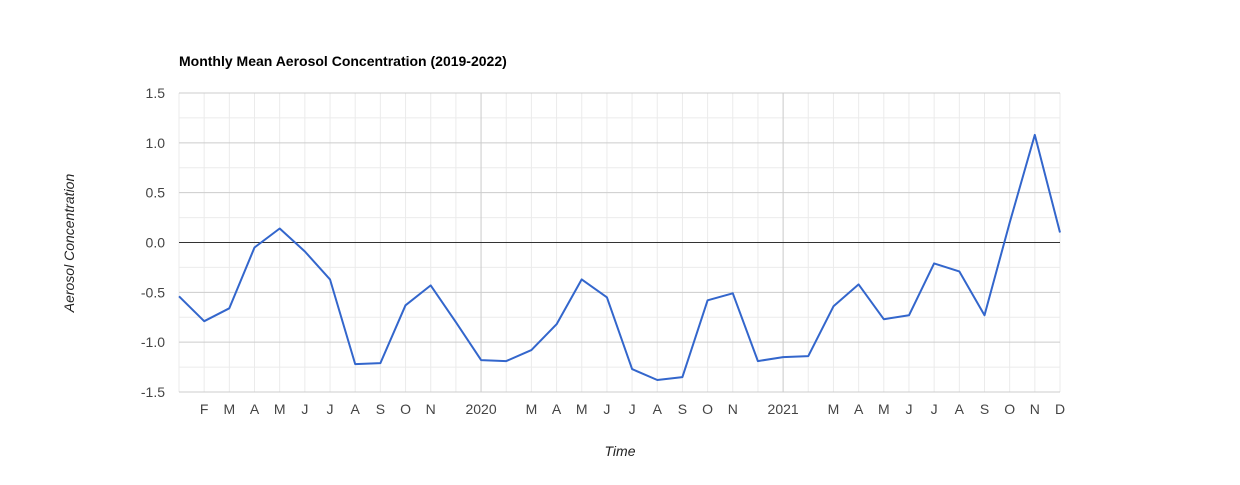 This screenshot has width=1240, height=485. Describe the element at coordinates (156, 93) in the screenshot. I see `y-tick-label: 1.5` at that location.